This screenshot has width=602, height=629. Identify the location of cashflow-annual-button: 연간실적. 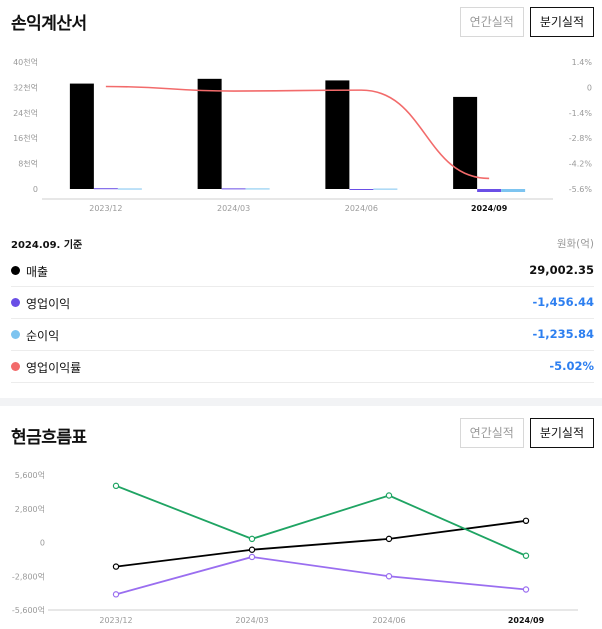
(491, 433).